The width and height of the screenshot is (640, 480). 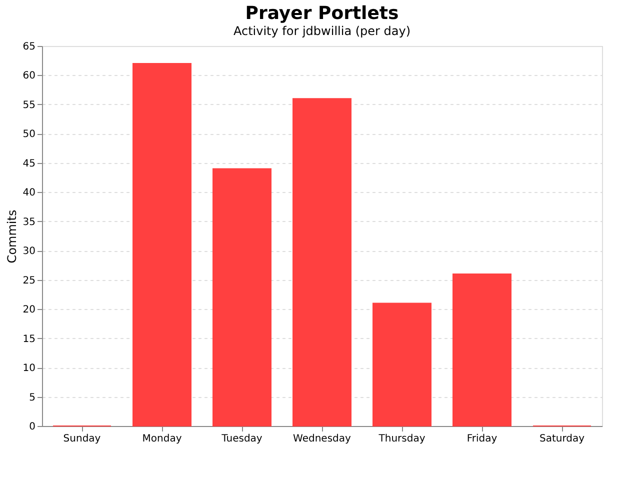 What do you see at coordinates (29, 193) in the screenshot?
I see `y-tick-label: 40` at bounding box center [29, 193].